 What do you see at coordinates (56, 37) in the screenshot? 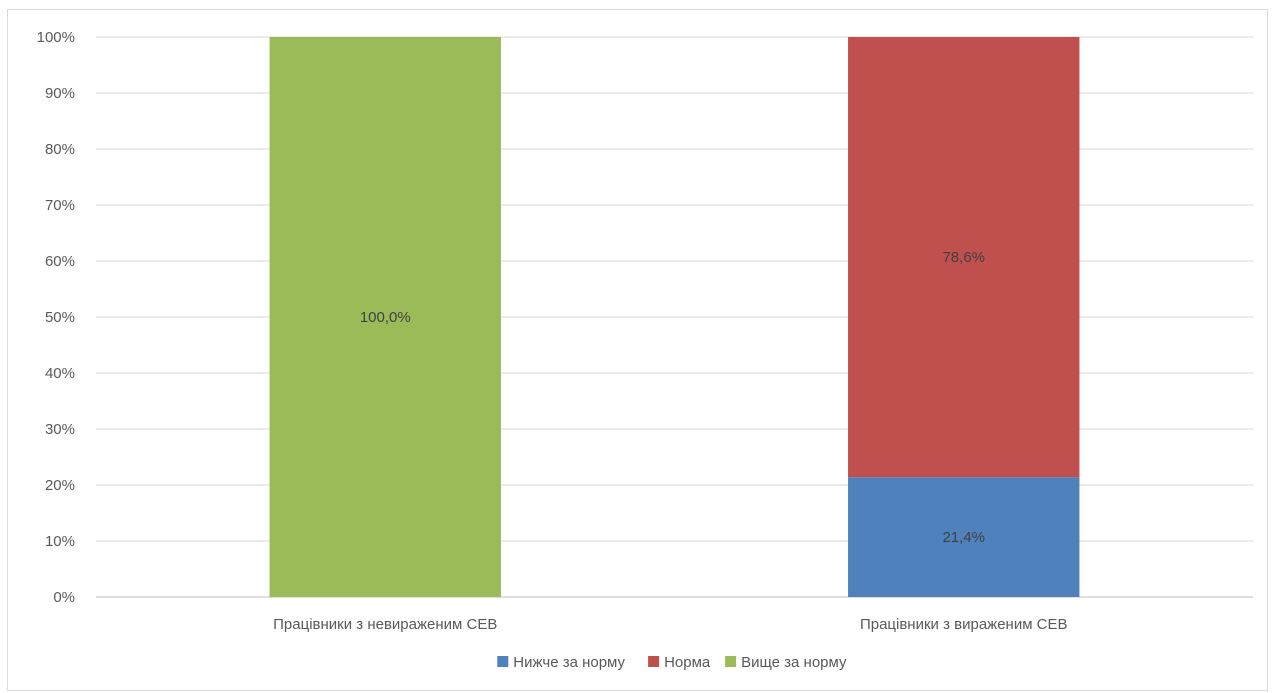
I see `y-tick-label: 100%` at bounding box center [56, 37].